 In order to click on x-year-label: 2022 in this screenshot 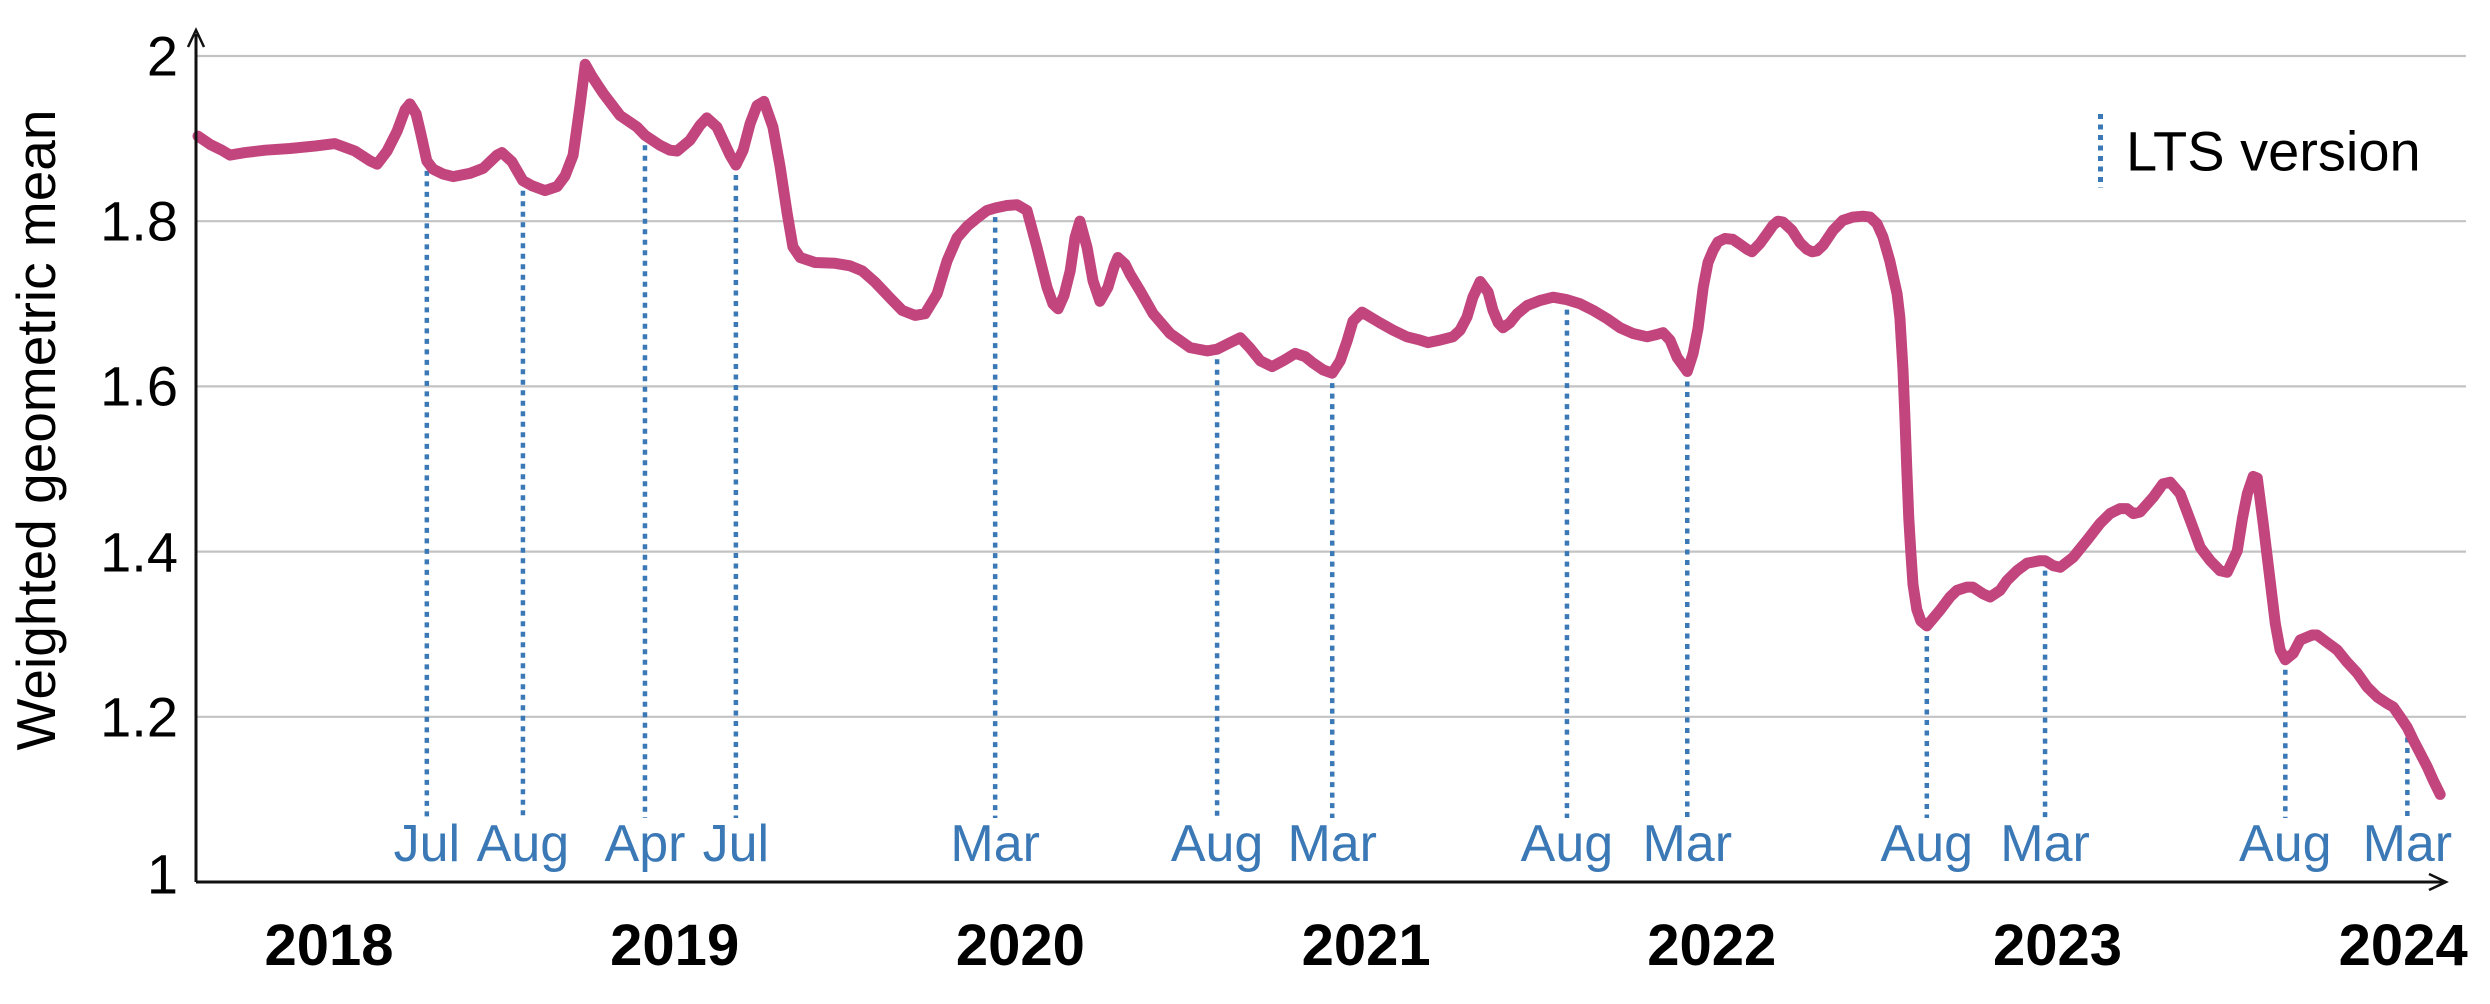, I will do `click(1712, 945)`.